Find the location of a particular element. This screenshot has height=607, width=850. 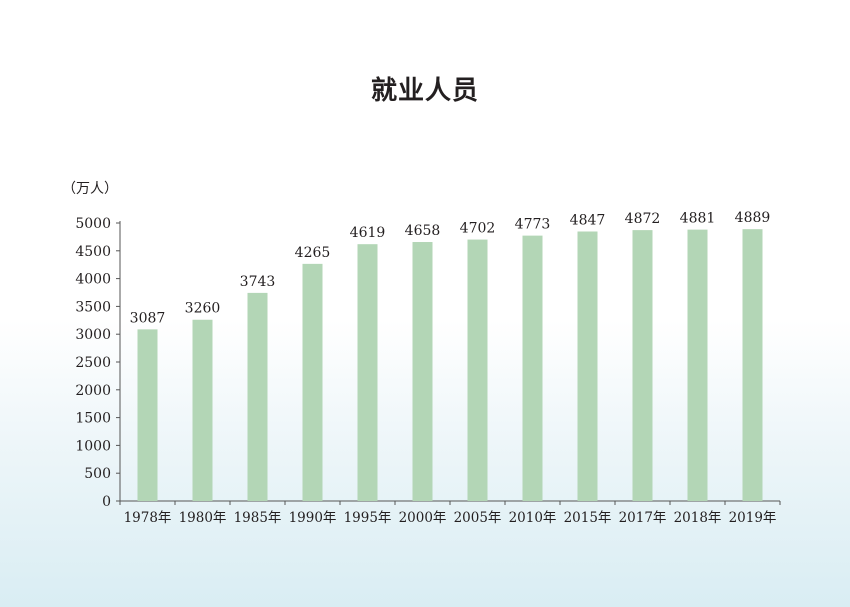

data-label: 4773 is located at coordinates (533, 225).